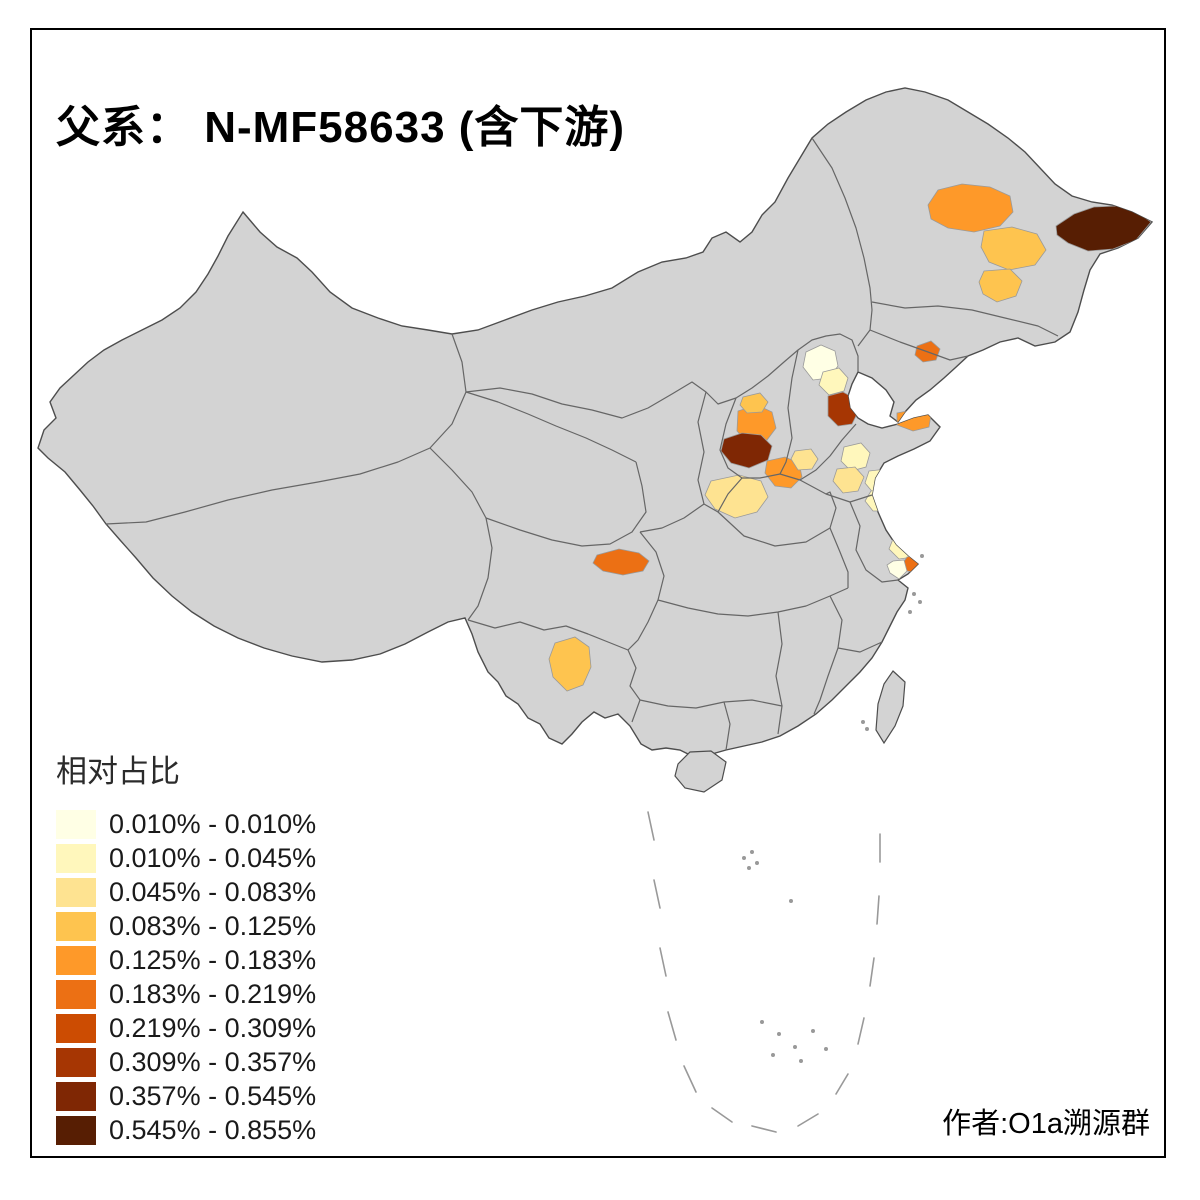  I want to click on legend-item: 0.219% - 0.309%, so click(186, 1028).